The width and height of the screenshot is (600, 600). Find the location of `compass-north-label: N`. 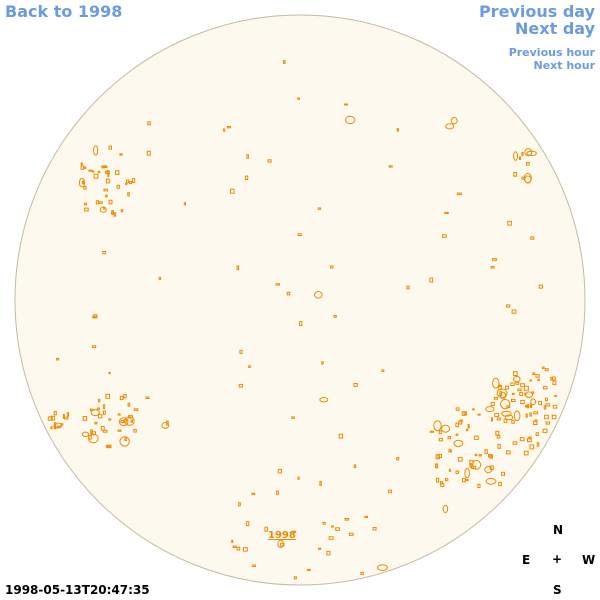

compass-north-label: N is located at coordinates (558, 530).